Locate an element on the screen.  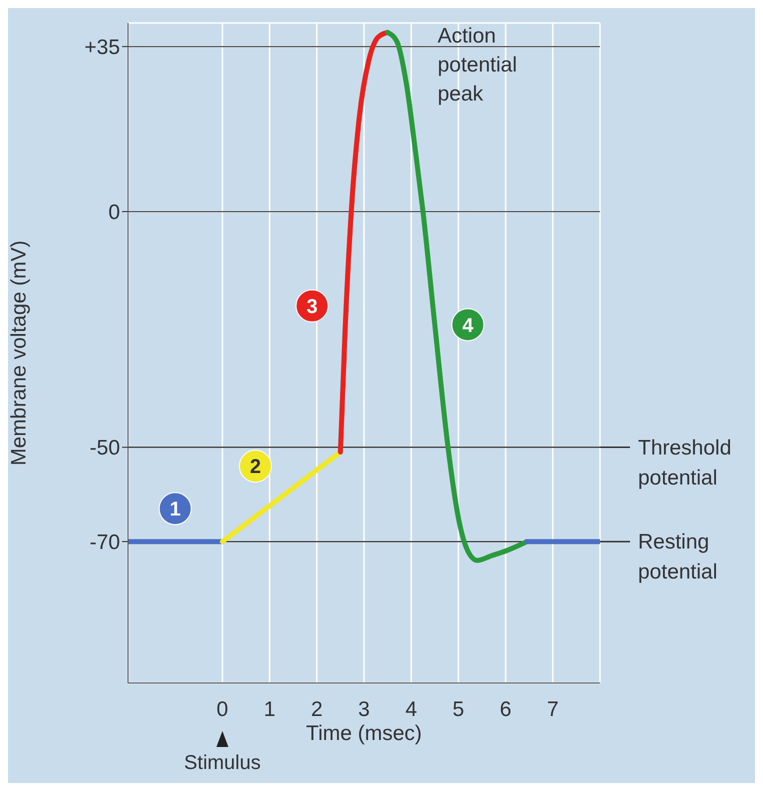
x-tick-label: 2 is located at coordinates (316, 709).